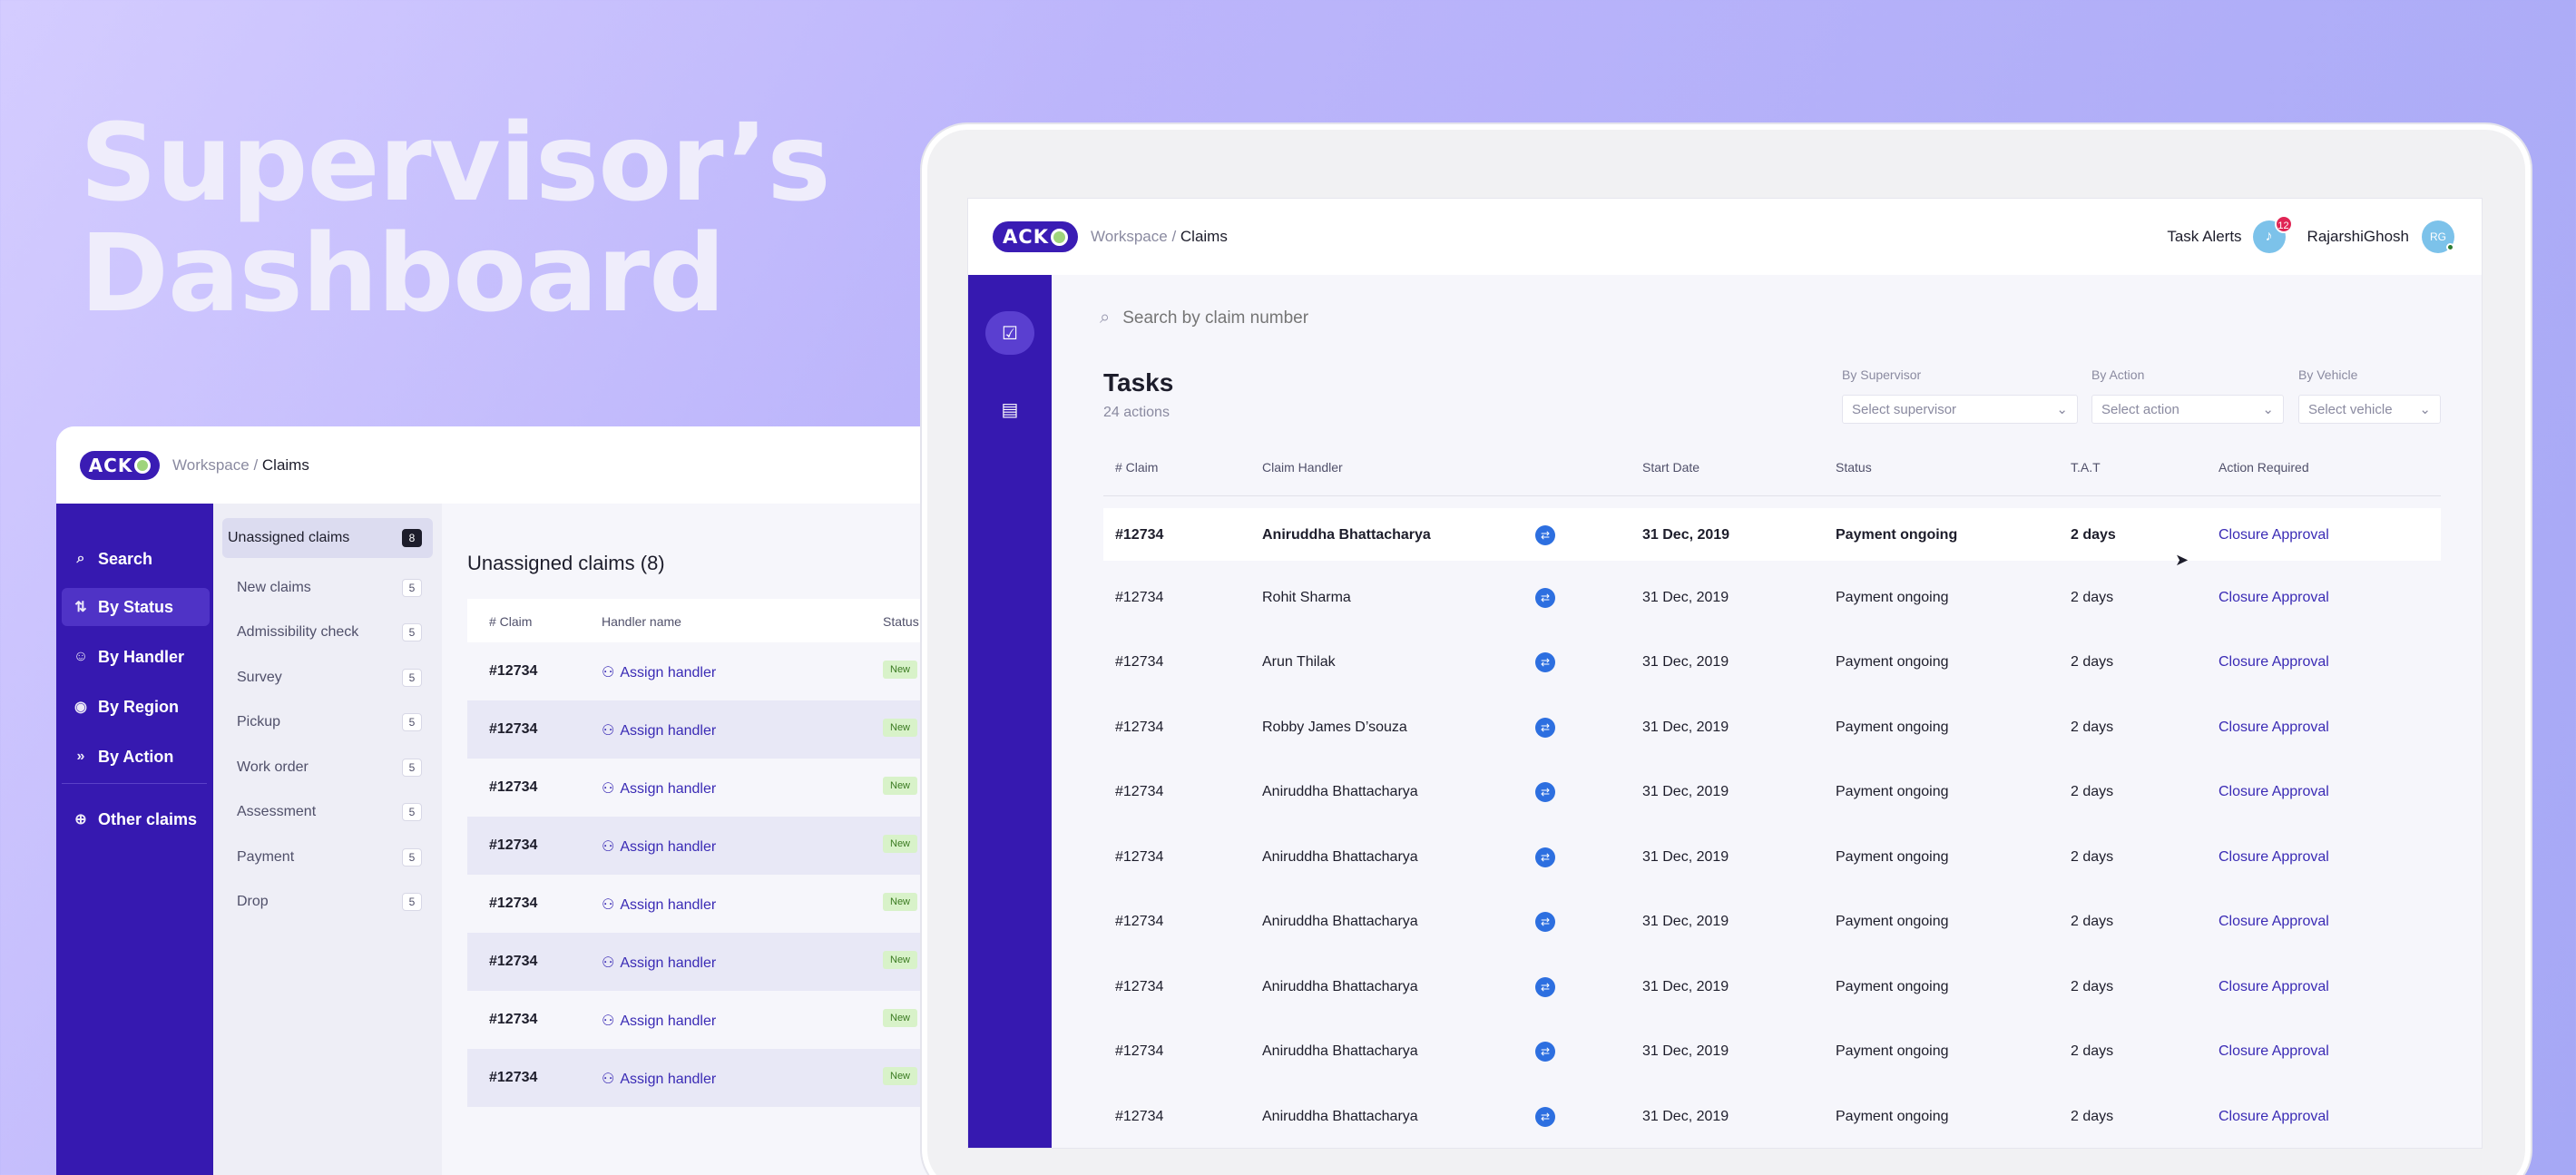 The image size is (2576, 1175). I want to click on claim-handler: Arun Thilak, so click(1299, 662).